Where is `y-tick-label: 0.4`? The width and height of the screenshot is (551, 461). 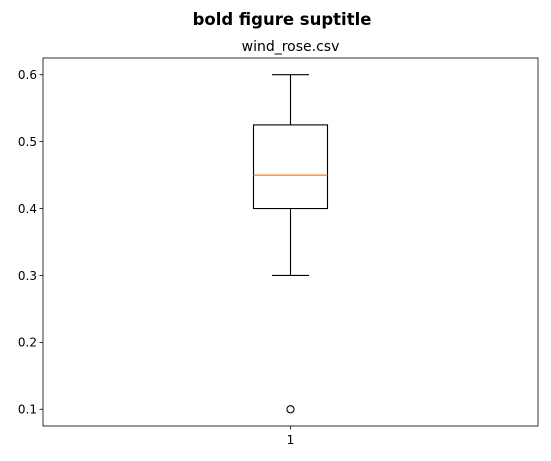 y-tick-label: 0.4 is located at coordinates (27, 209).